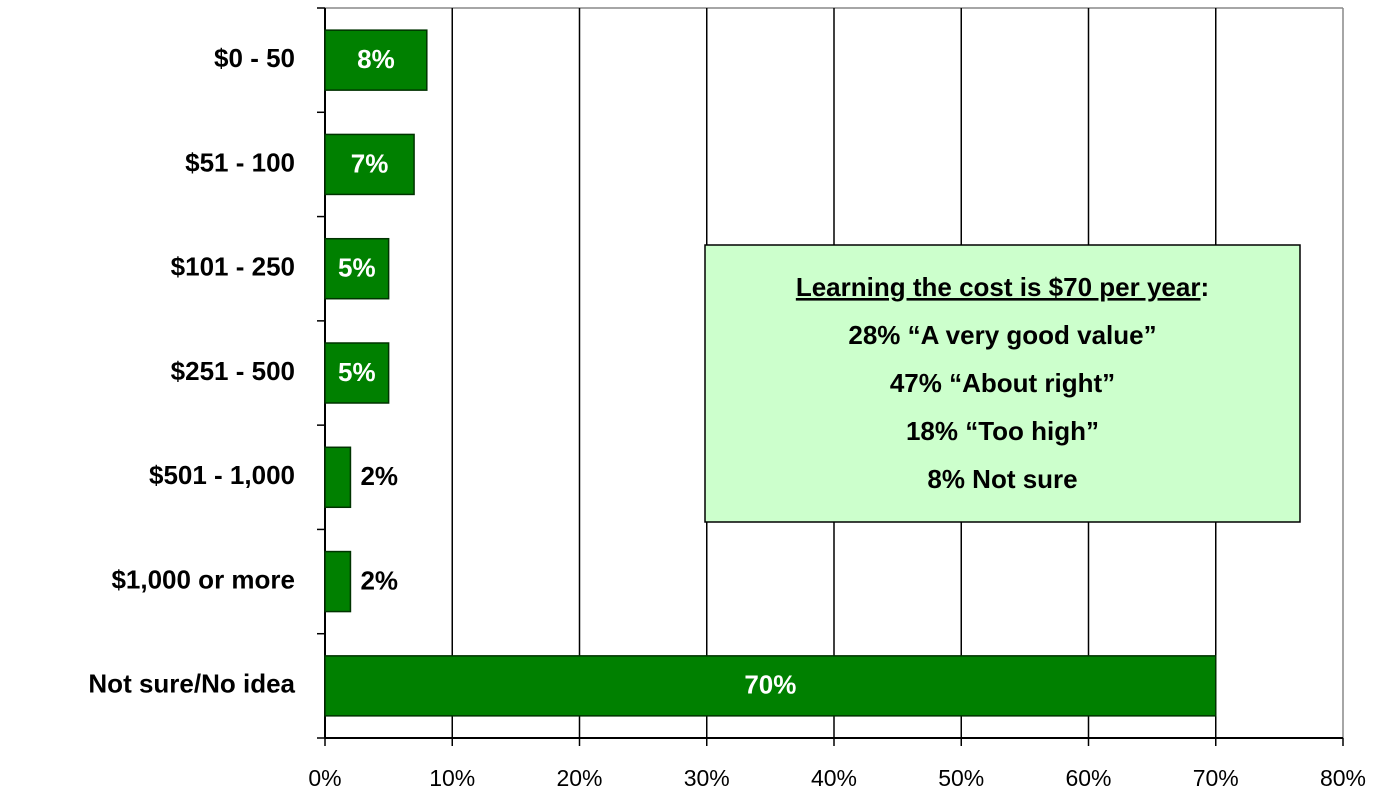  Describe the element at coordinates (1002, 335) in the screenshot. I see `annotation-line: 28% “A very good value”` at that location.